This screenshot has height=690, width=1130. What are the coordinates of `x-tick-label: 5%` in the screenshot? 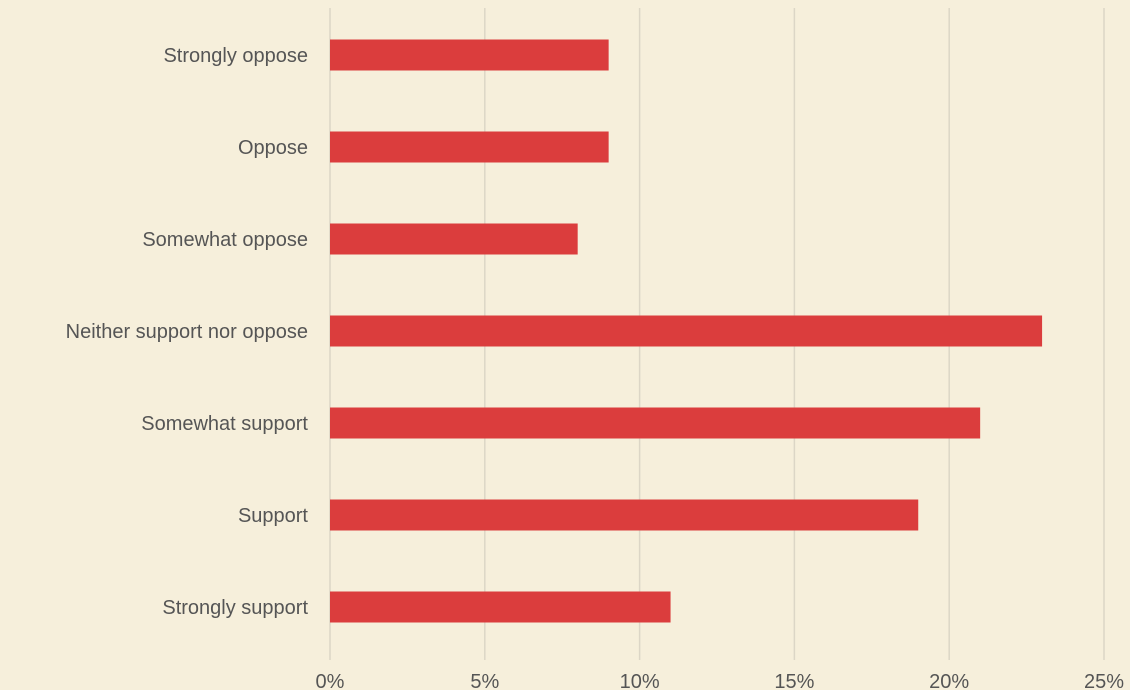 It's located at (484, 680).